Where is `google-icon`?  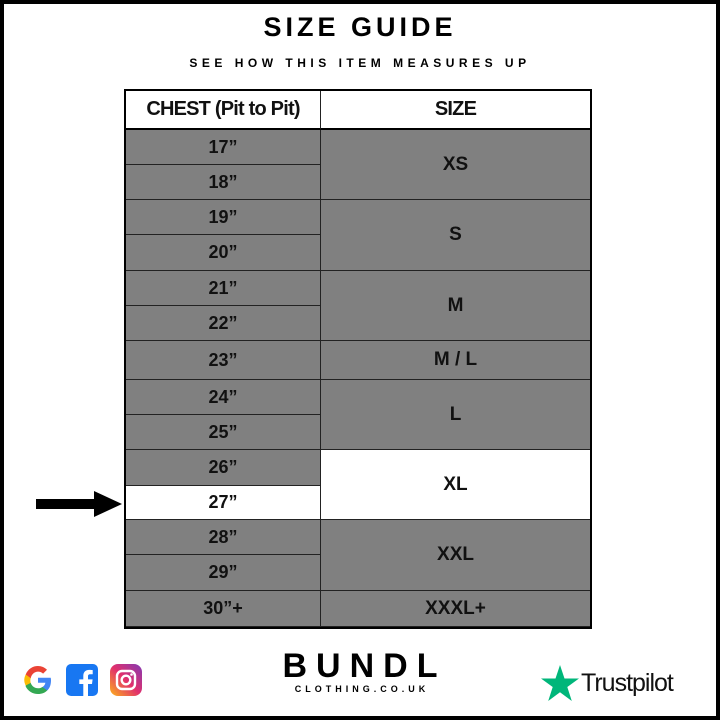 google-icon is located at coordinates (38, 680).